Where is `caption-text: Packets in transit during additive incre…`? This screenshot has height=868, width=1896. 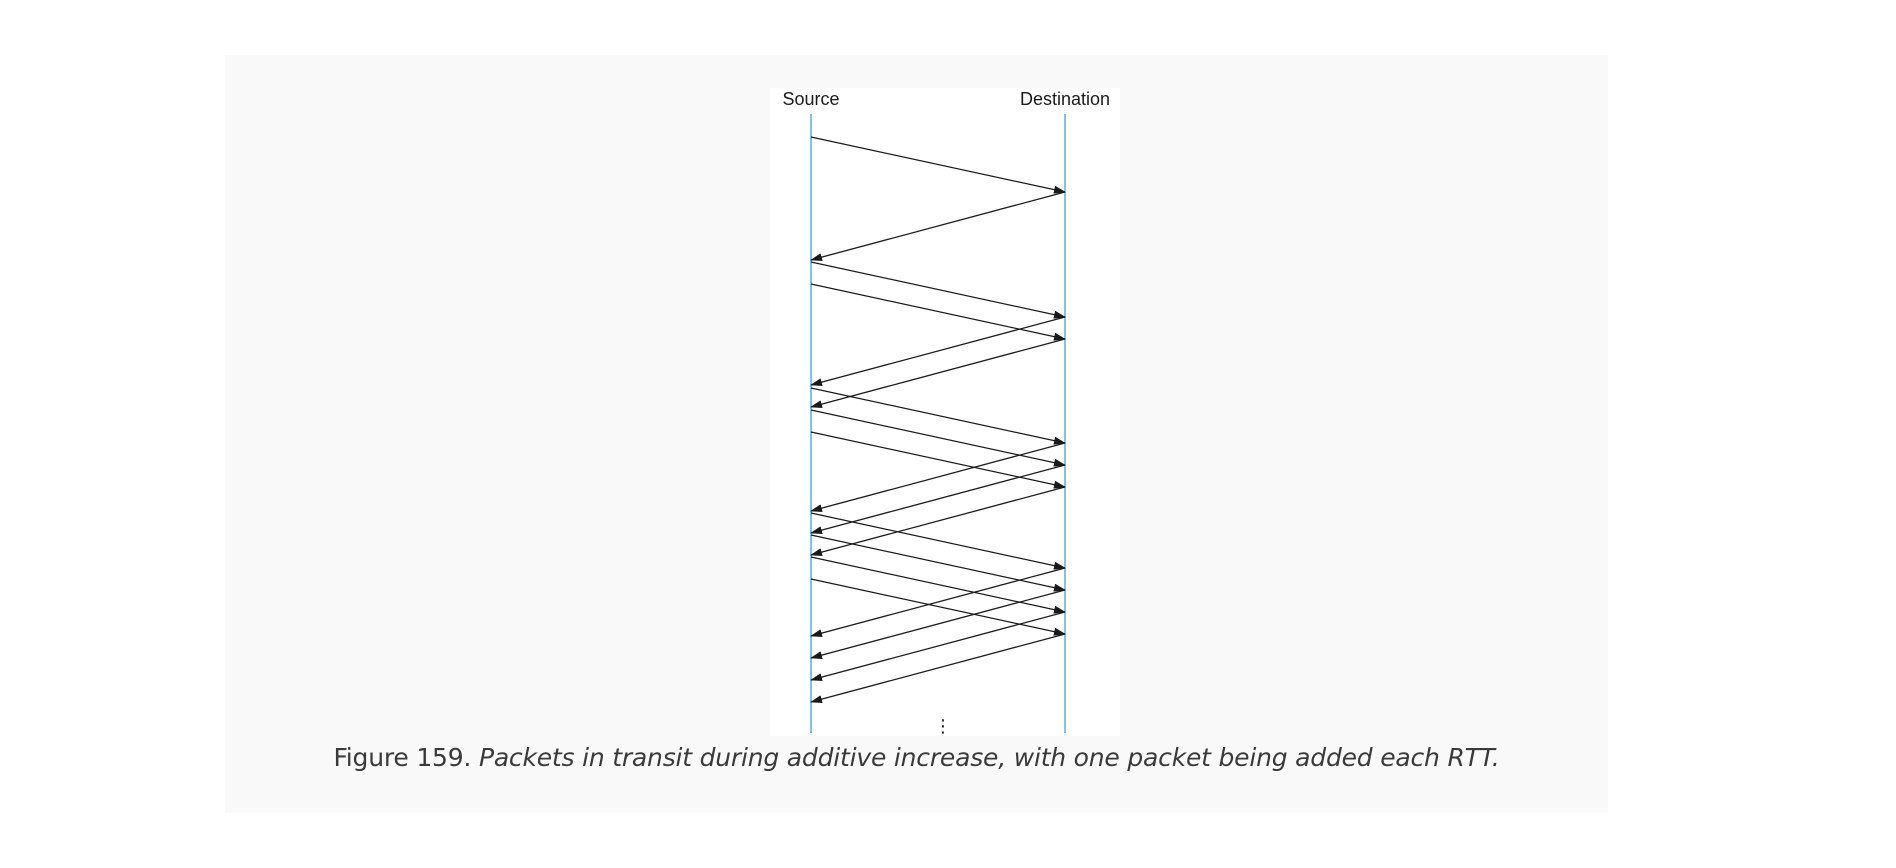
caption-text: Packets in transit during additive incre… is located at coordinates (989, 757).